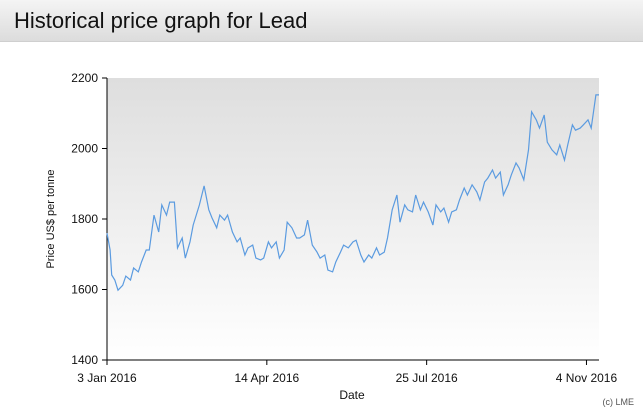 This screenshot has width=643, height=416. Describe the element at coordinates (619, 402) in the screenshot. I see `credit: (c) LME` at that location.